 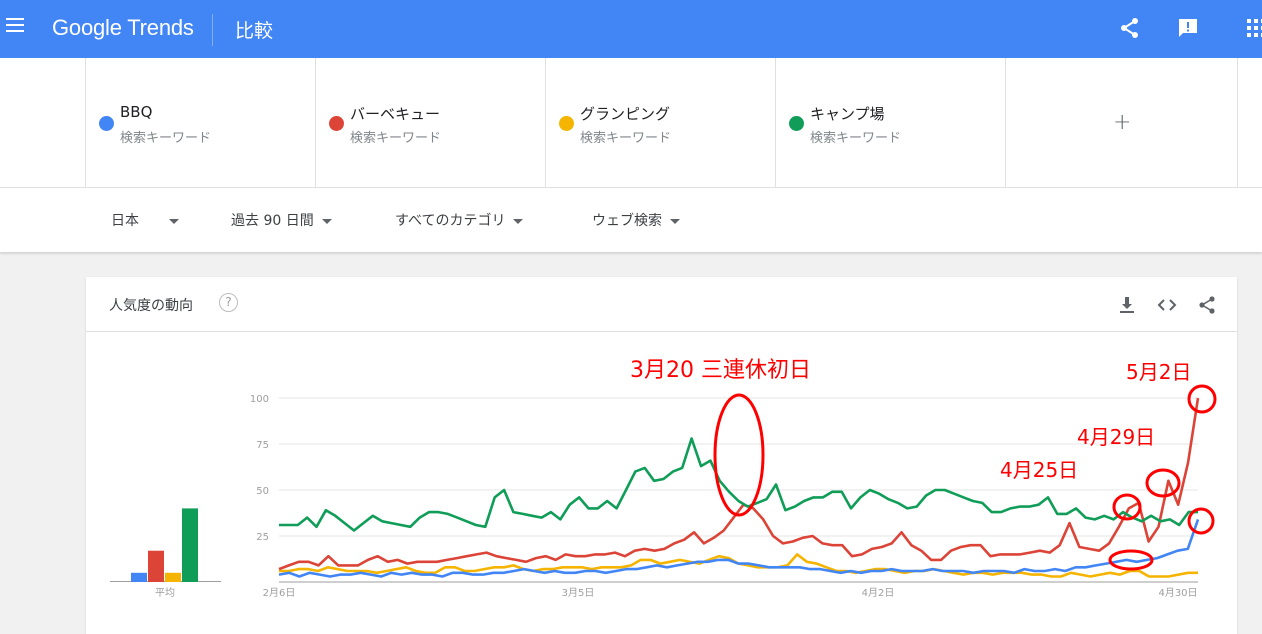 What do you see at coordinates (661, 304) in the screenshot?
I see `card-header: 人気度の動向 ?` at bounding box center [661, 304].